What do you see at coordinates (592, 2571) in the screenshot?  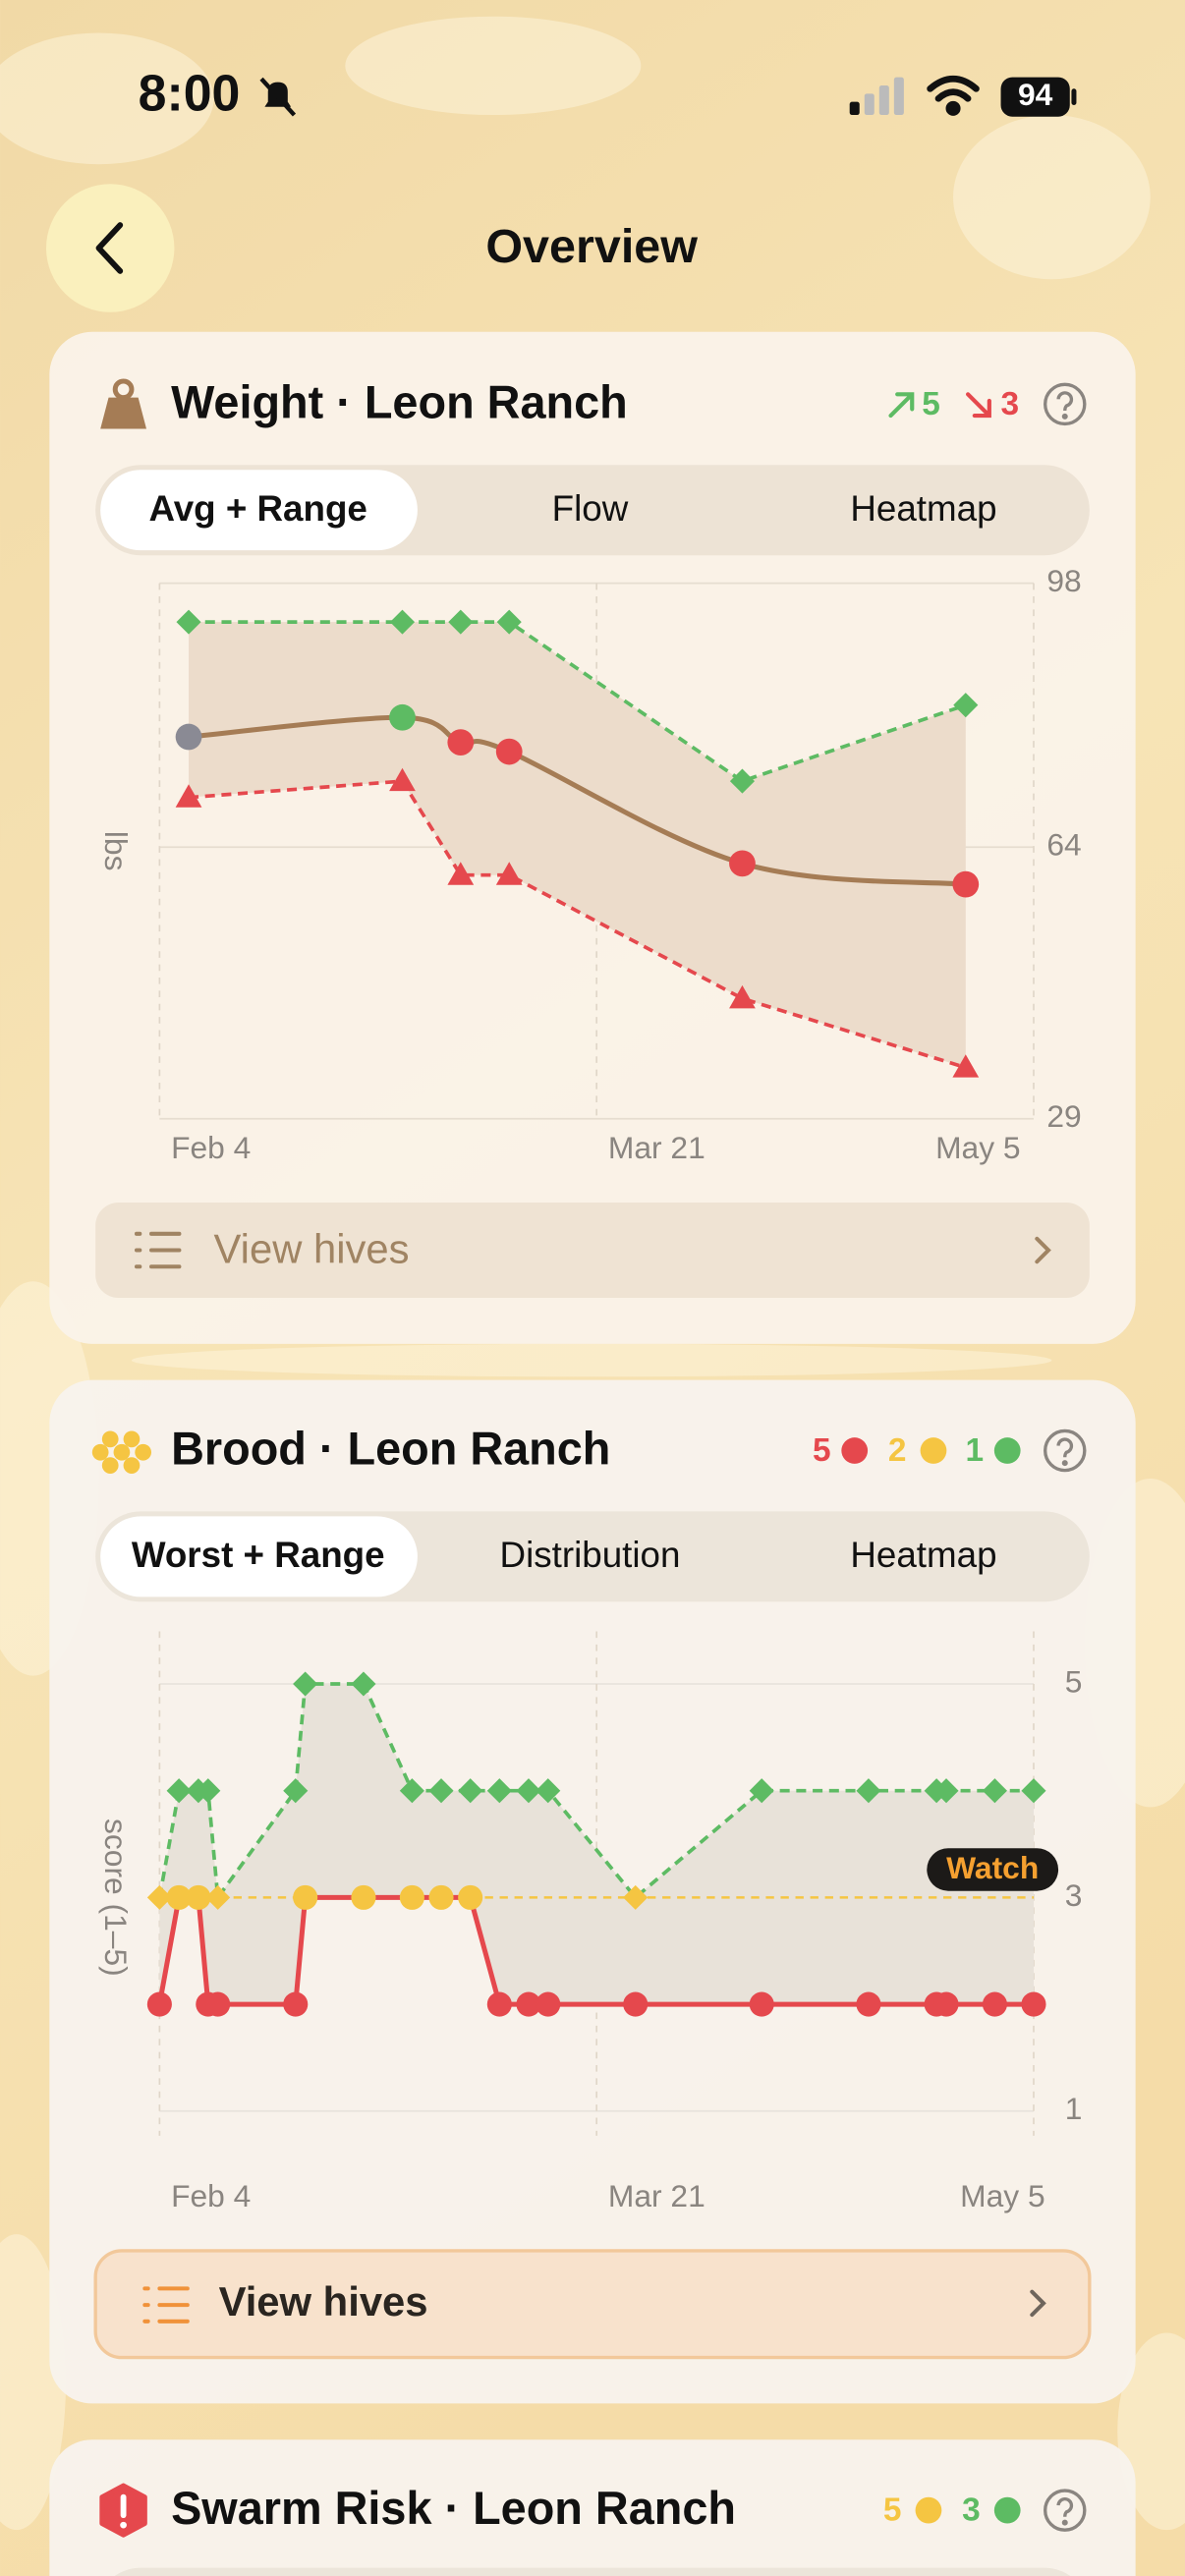 I see `tab-bar` at bounding box center [592, 2571].